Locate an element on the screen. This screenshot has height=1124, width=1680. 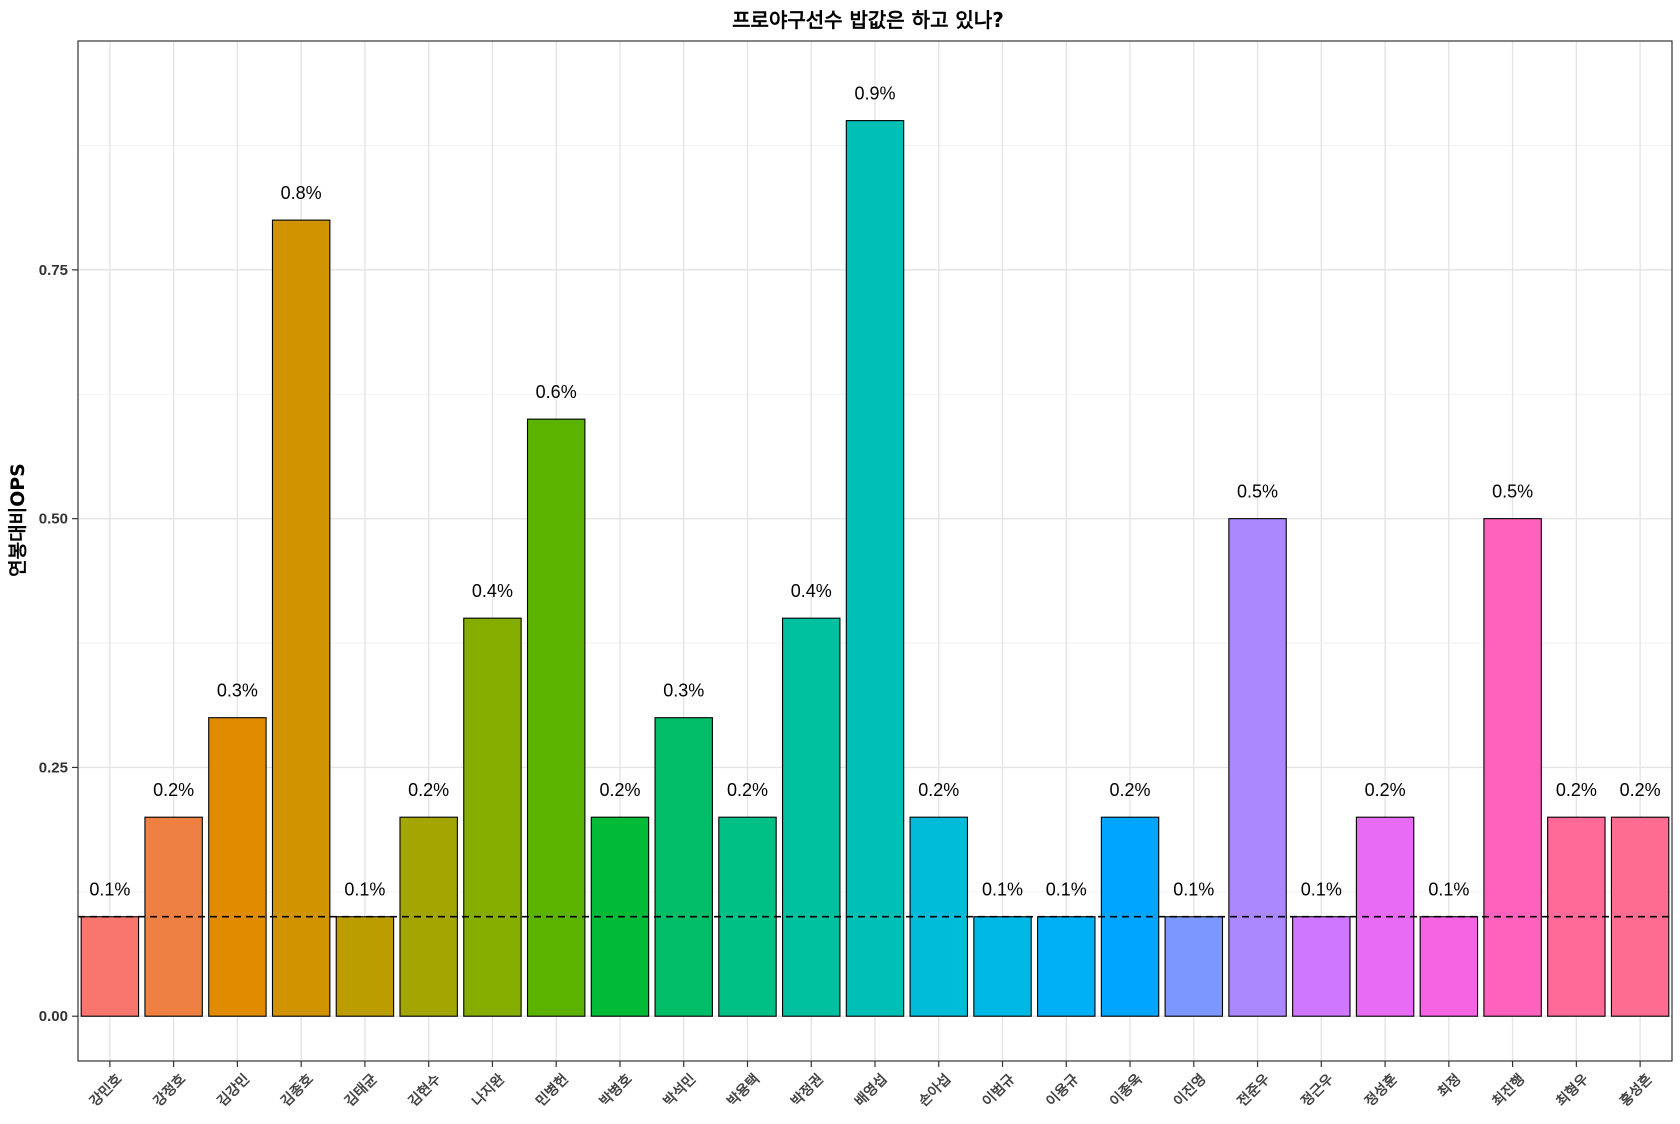
x-tick-label: 손아섭 is located at coordinates (934, 1090).